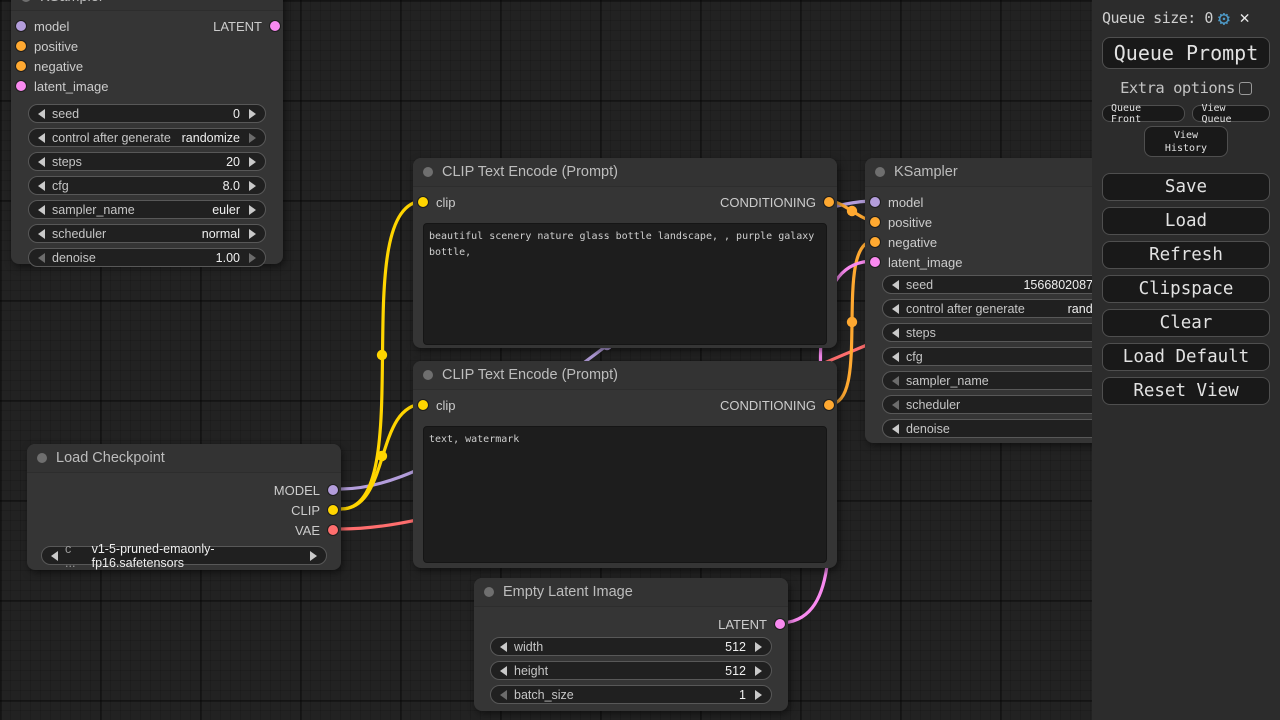 The width and height of the screenshot is (1280, 720). Describe the element at coordinates (1186, 289) in the screenshot. I see `clipspace-button: Clipspace` at that location.